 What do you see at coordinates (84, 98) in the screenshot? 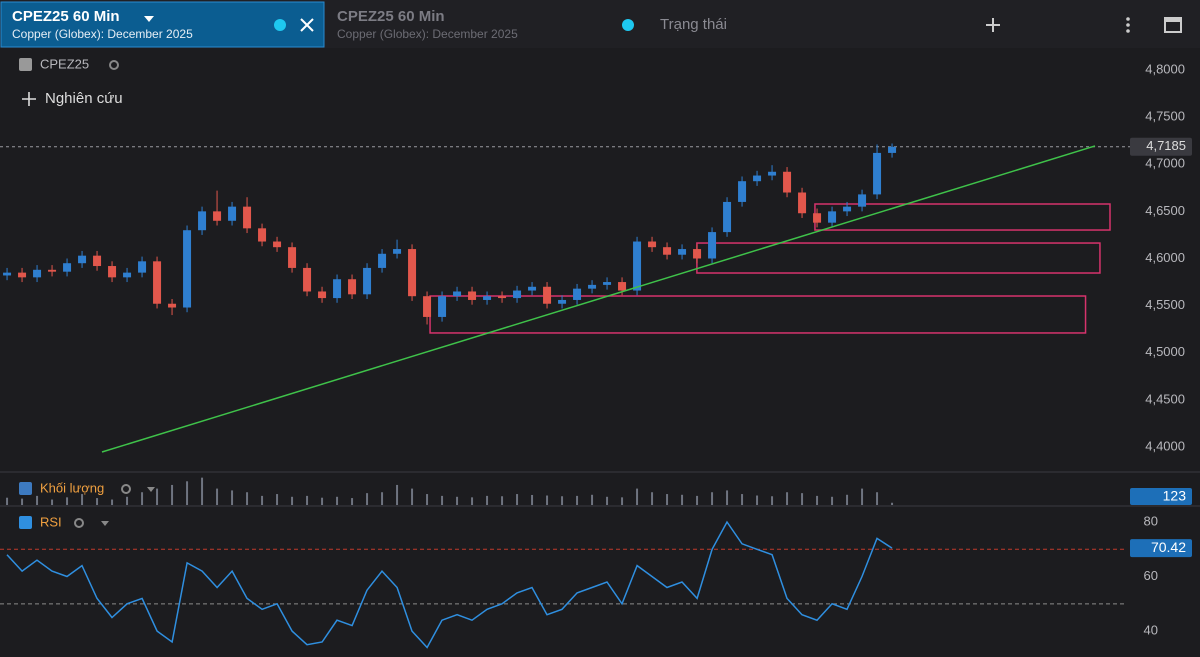
I see `studies-button: Nghiên cứu` at bounding box center [84, 98].